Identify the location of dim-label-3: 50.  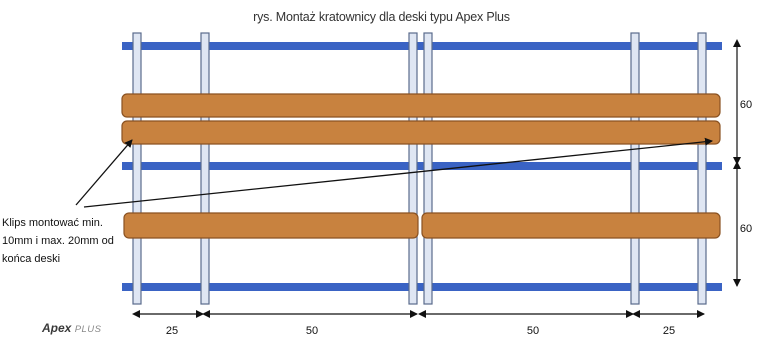
(533, 331).